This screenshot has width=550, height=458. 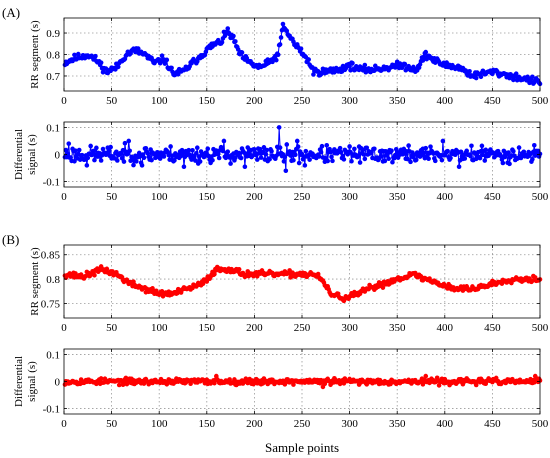 What do you see at coordinates (540, 424) in the screenshot?
I see `x-tick-label: 500` at bounding box center [540, 424].